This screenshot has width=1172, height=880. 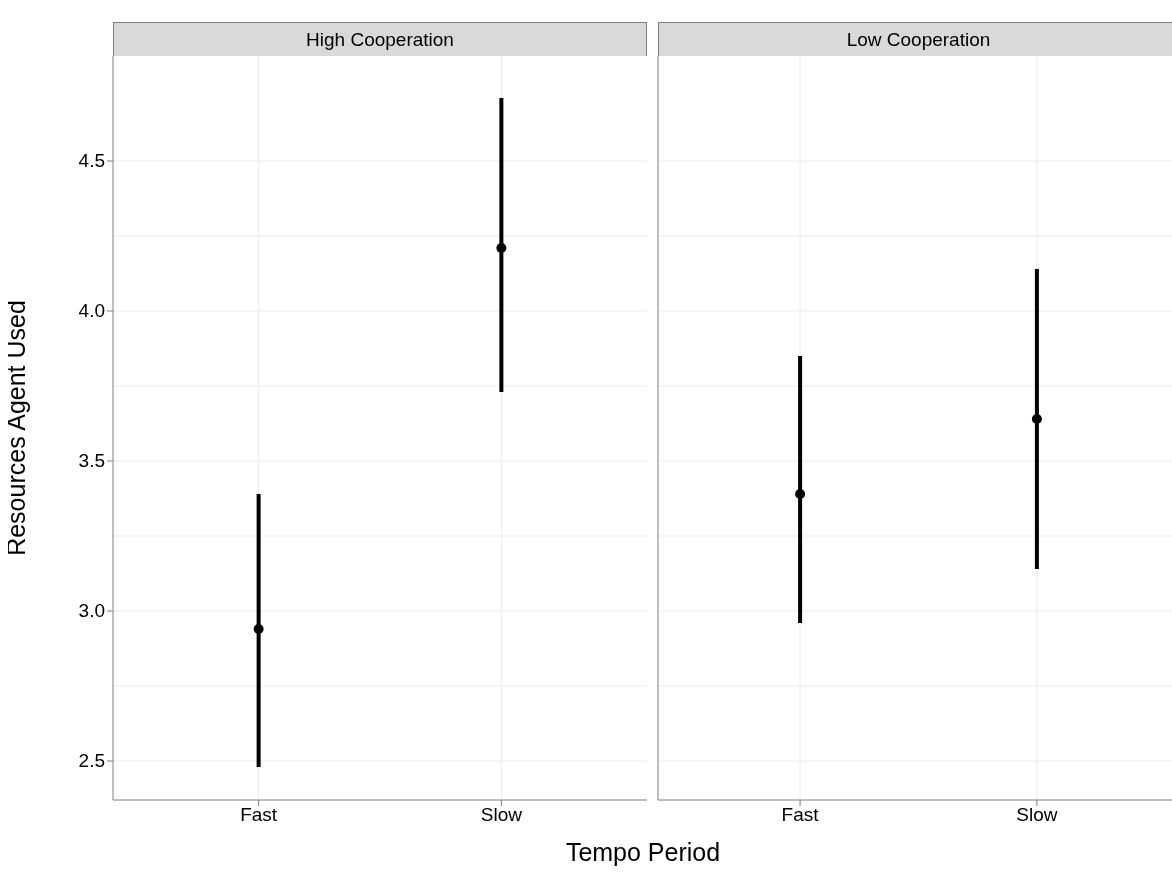 I want to click on y-tick-label: 4.5, so click(x=91, y=160).